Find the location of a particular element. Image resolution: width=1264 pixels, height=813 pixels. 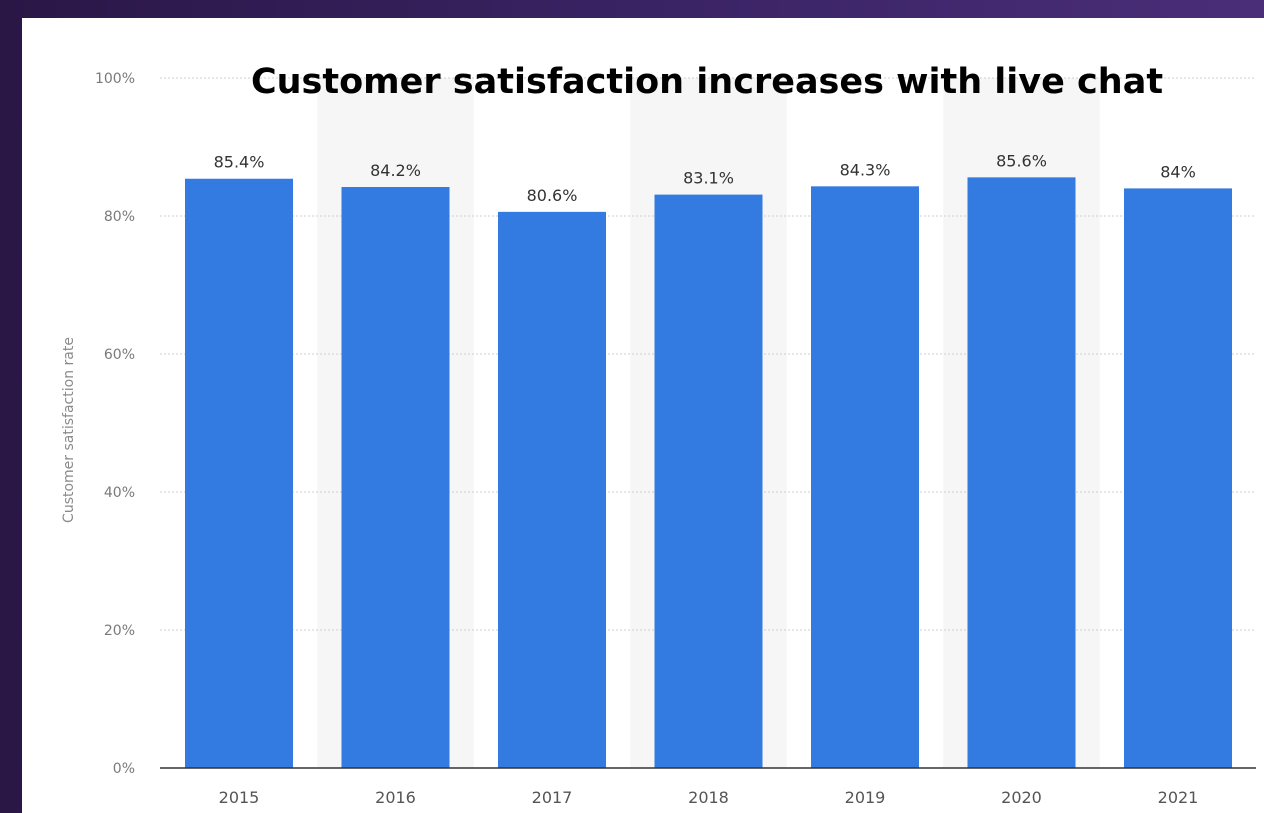

data-labels: 85.4% 84.2% 80.6% 83.1% 84.3% 85.6% 84% is located at coordinates (705, 178).